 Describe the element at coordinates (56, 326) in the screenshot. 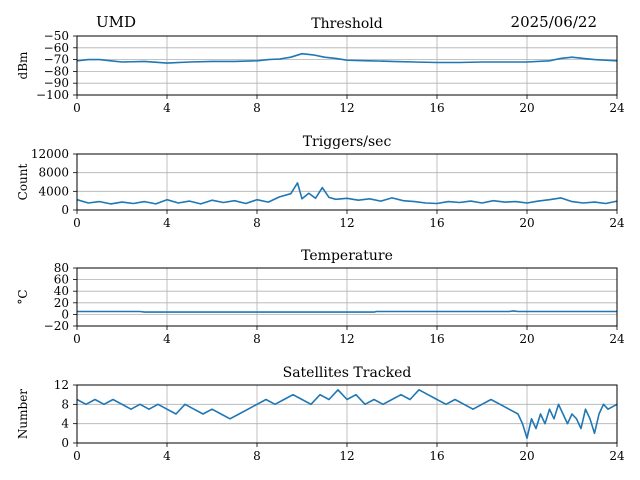

I see `y-tick-label: −20` at that location.